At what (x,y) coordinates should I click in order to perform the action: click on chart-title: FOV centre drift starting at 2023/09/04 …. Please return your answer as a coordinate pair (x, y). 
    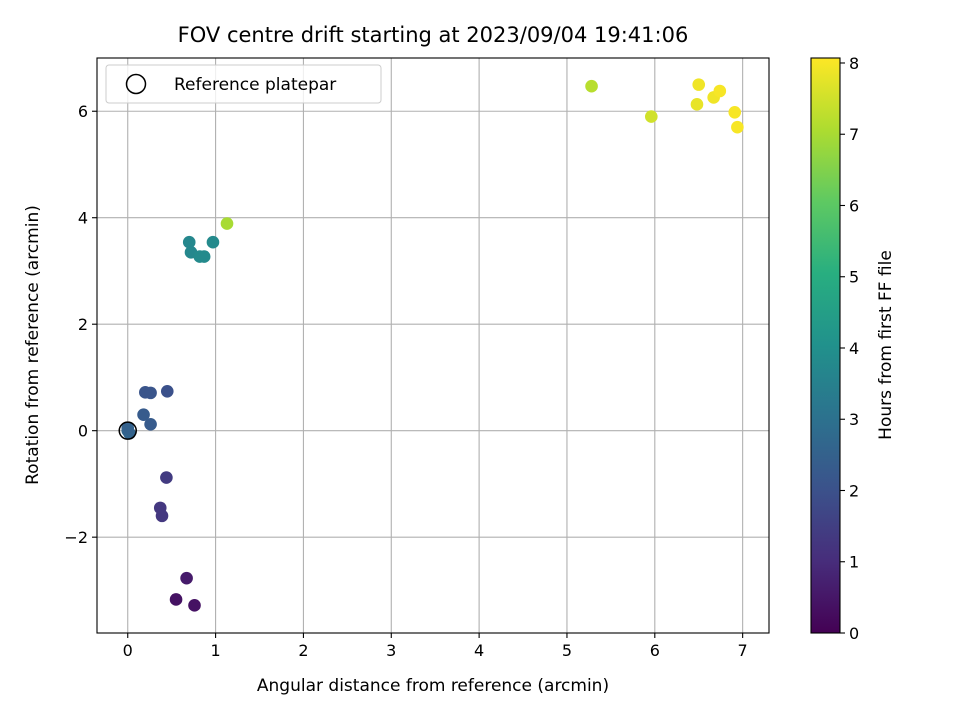
    Looking at the image, I should click on (433, 35).